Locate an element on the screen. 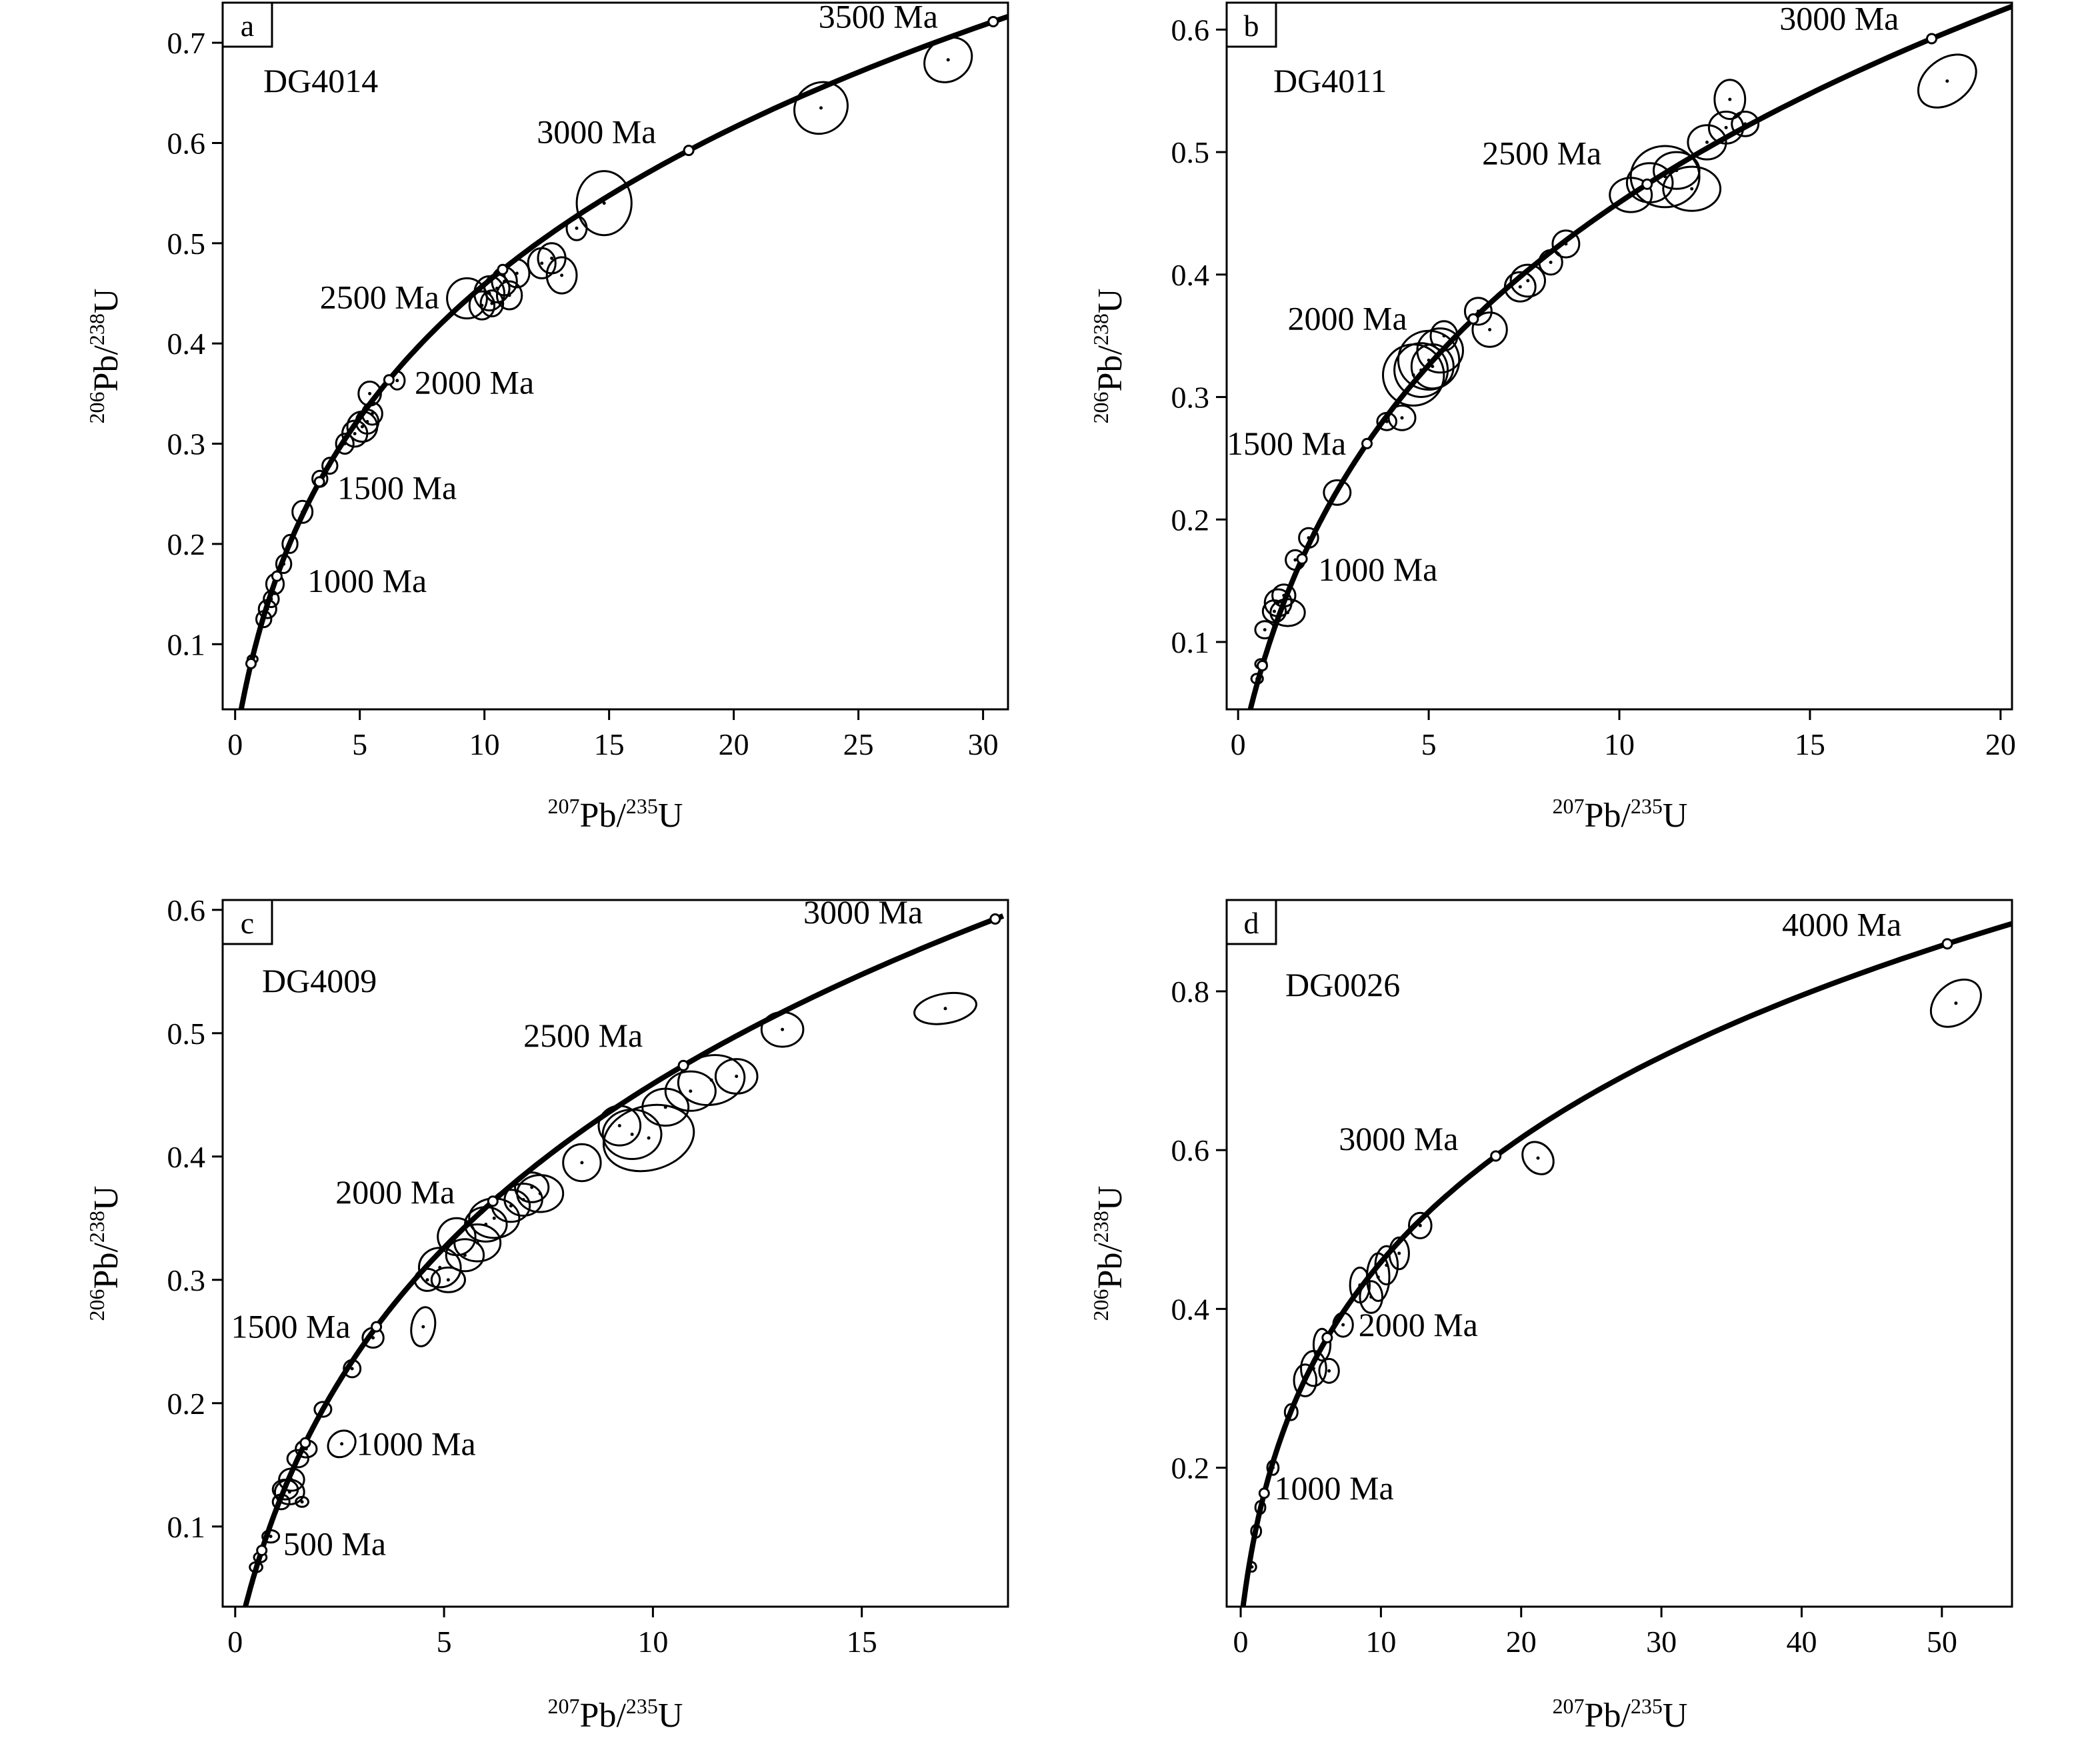 Image resolution: width=2100 pixels, height=1738 pixels. x-tick-label: 50 is located at coordinates (1942, 1642).